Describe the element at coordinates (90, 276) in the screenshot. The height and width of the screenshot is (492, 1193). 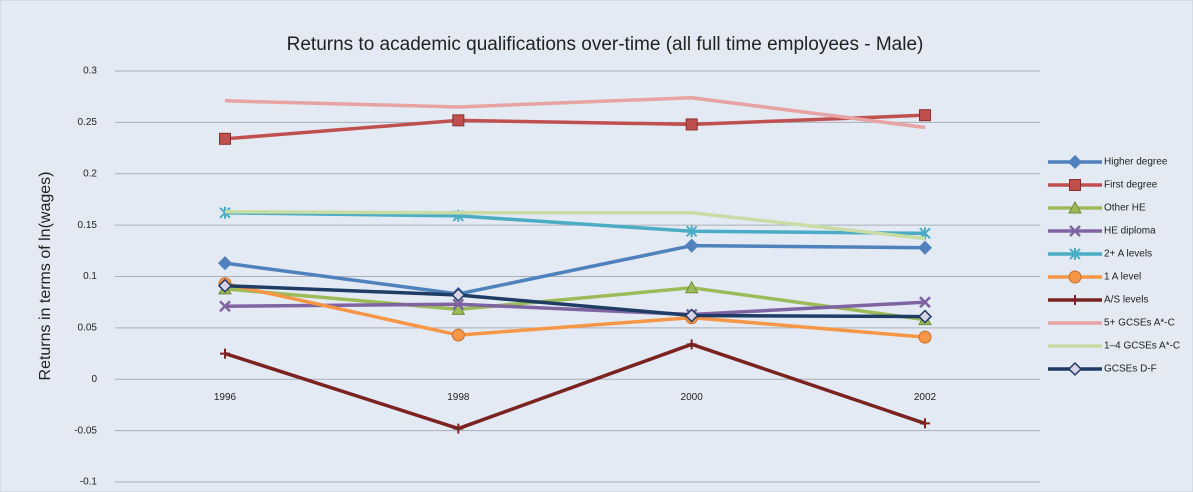
I see `y-tick-label: 0.1` at that location.